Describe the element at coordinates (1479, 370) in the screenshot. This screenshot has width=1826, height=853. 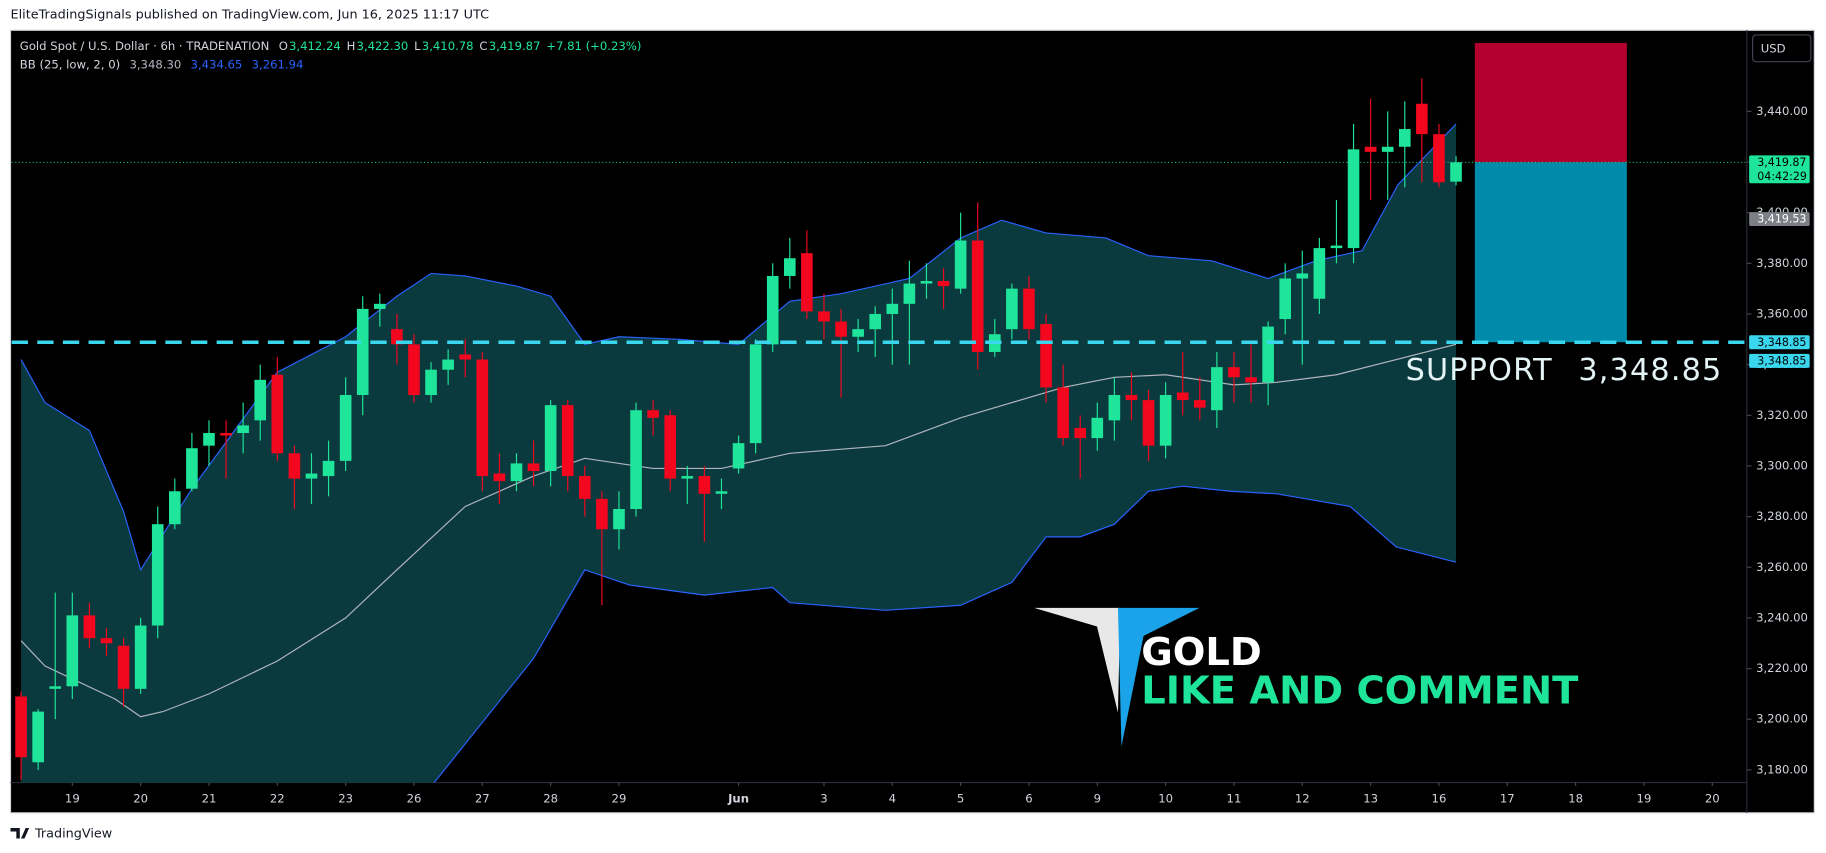
I see `support-label: SUPPORT` at that location.